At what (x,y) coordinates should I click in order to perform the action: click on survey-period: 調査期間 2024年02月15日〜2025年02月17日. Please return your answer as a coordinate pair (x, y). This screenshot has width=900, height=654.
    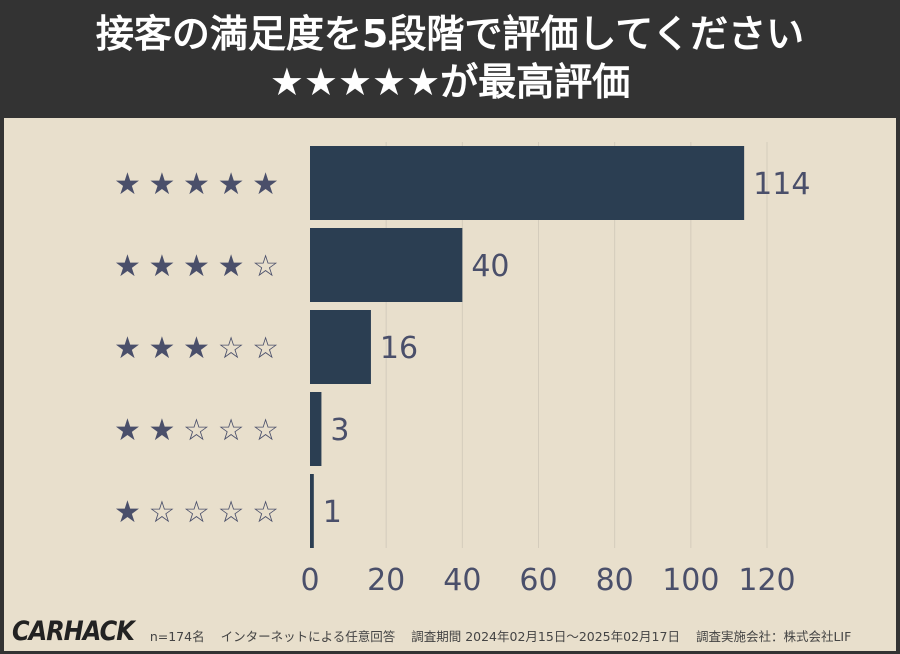
    Looking at the image, I should click on (545, 636).